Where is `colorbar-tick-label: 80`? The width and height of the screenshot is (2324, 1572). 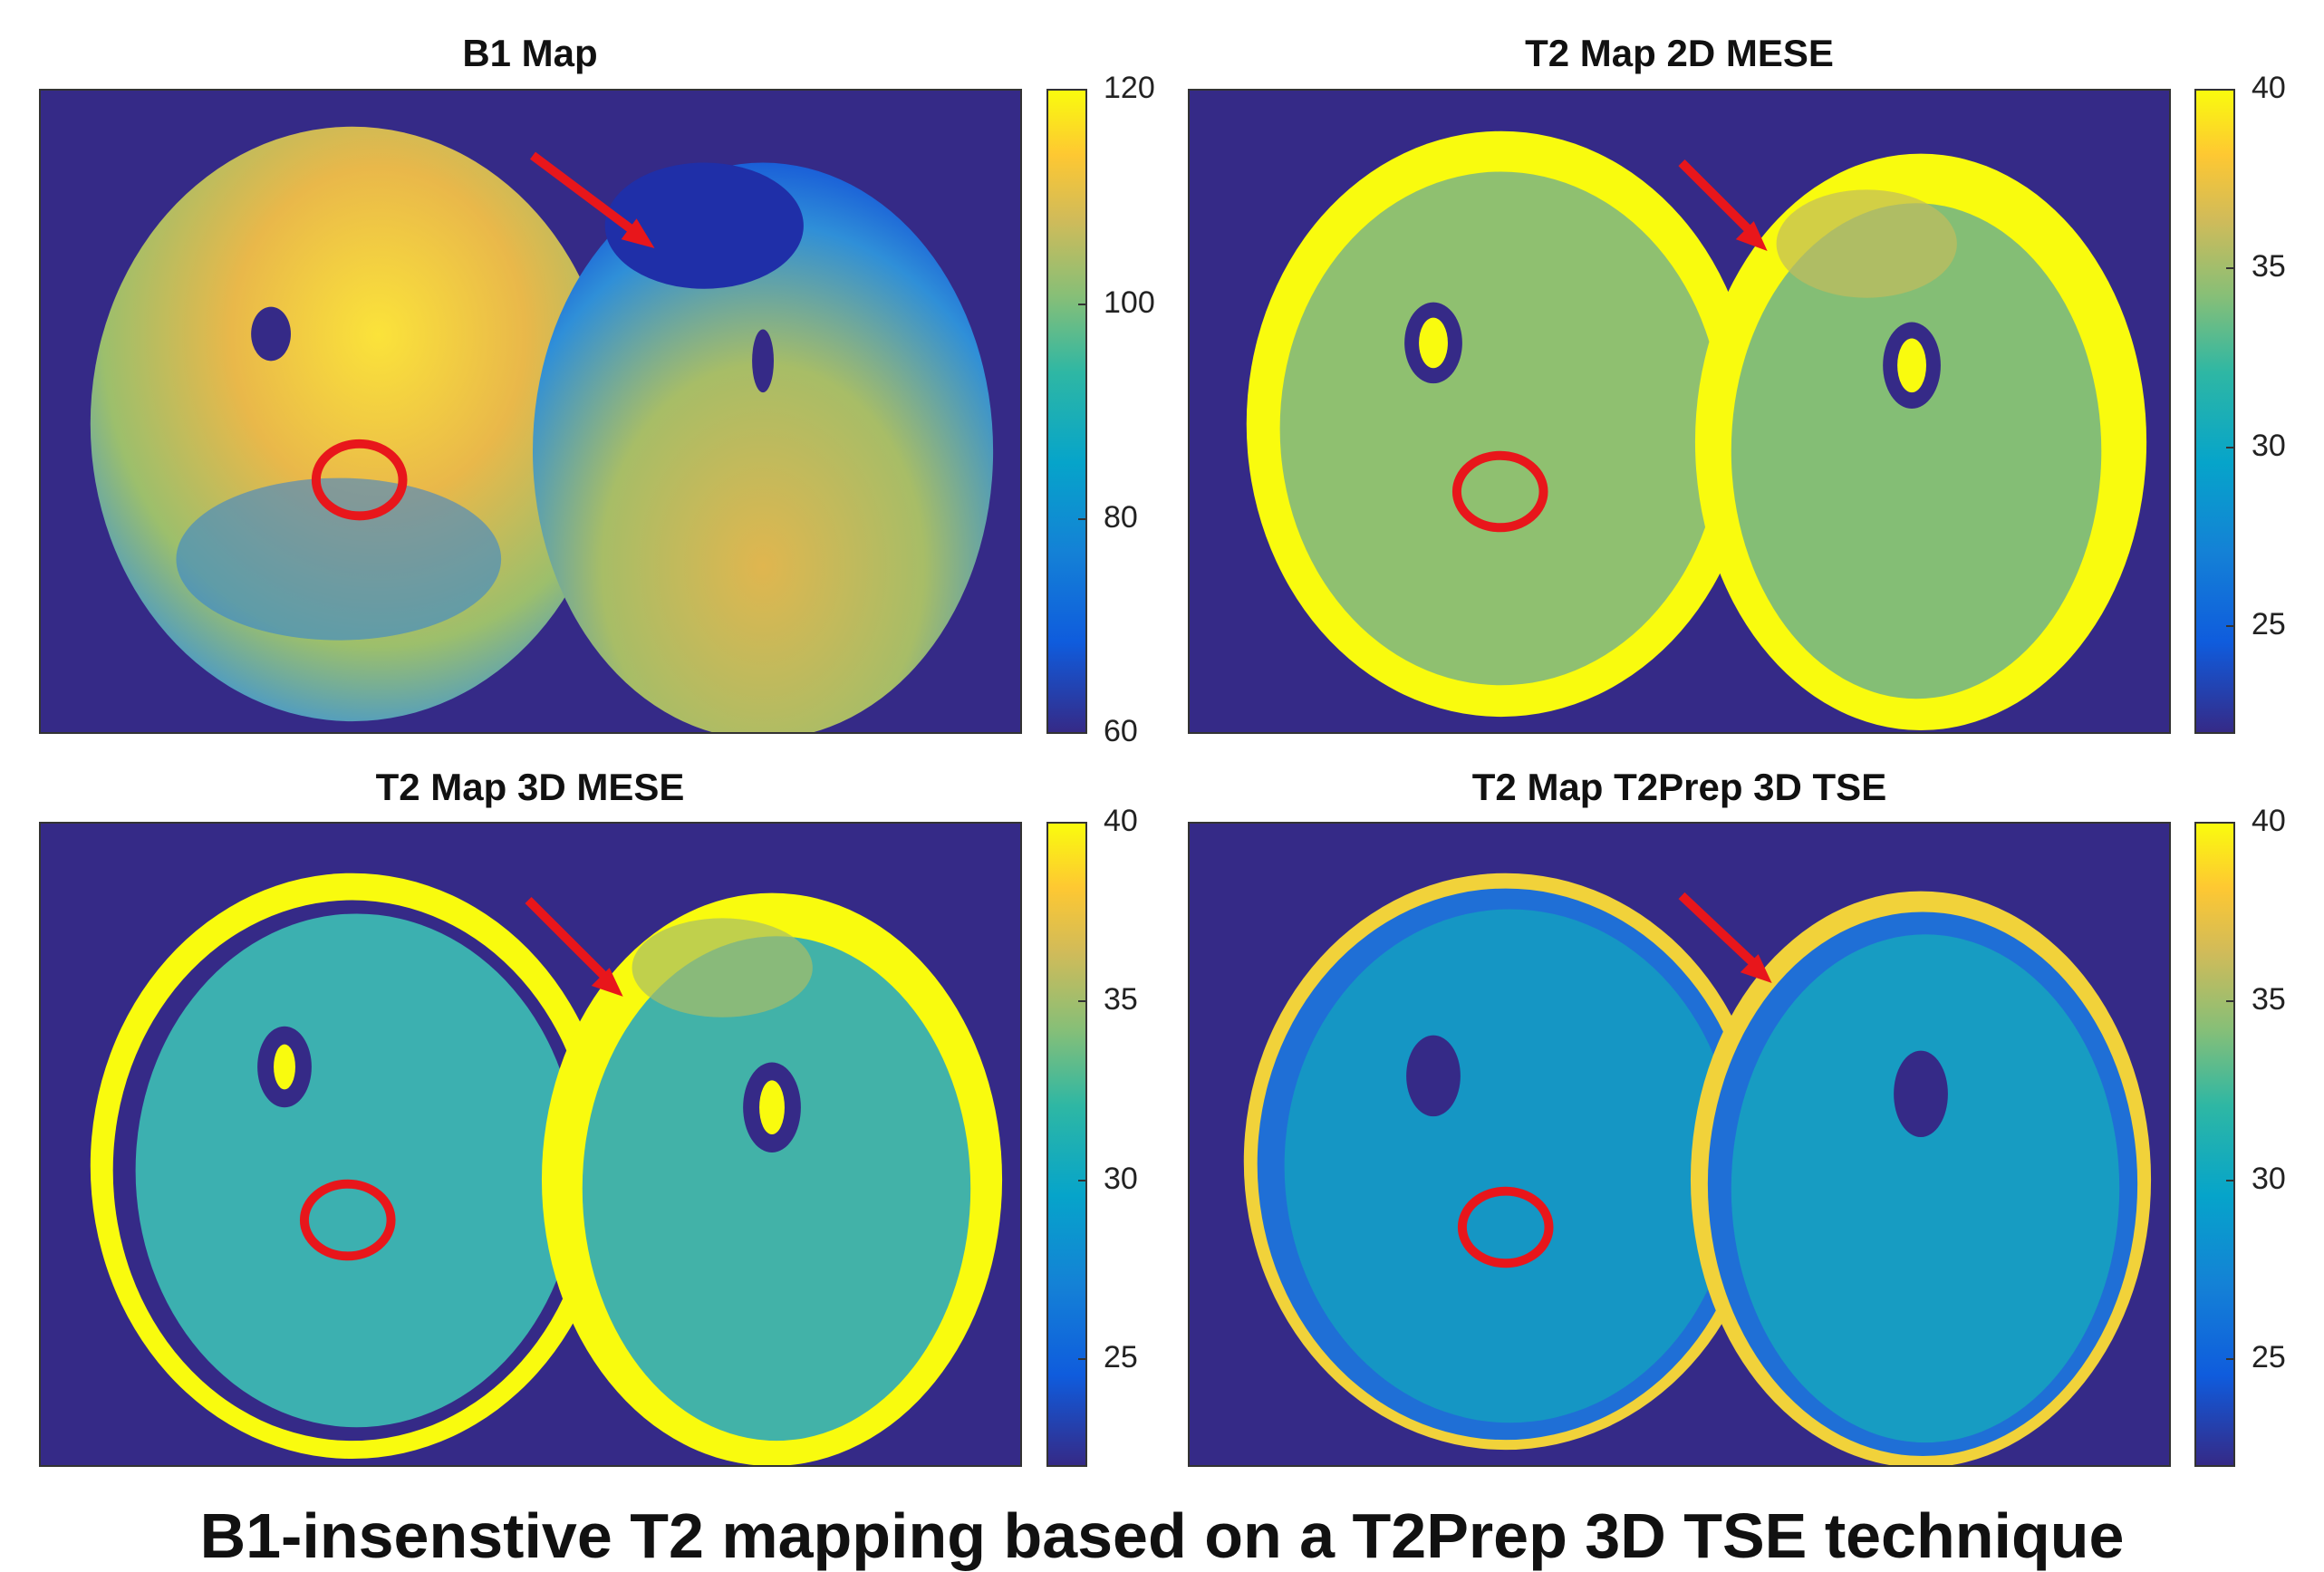 colorbar-tick-label: 80 is located at coordinates (1121, 518).